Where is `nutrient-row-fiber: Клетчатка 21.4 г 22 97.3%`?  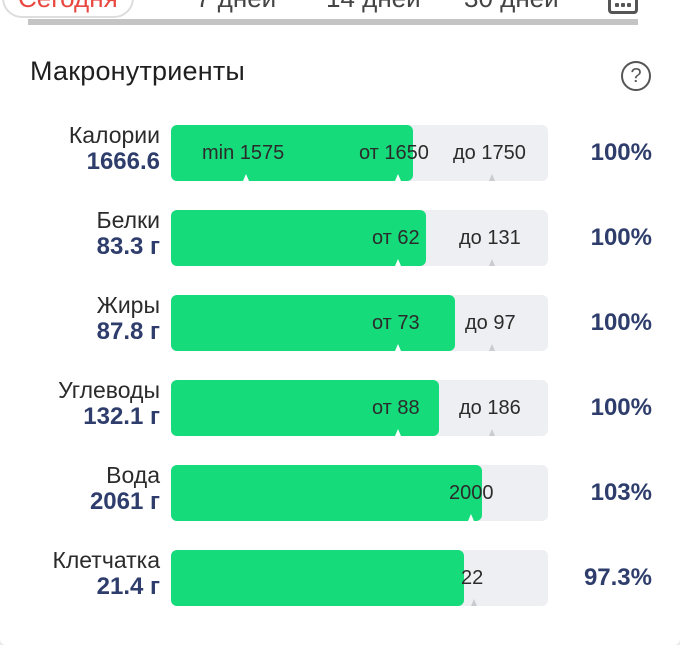 nutrient-row-fiber: Клетчатка 21.4 г 22 97.3% is located at coordinates (340, 577).